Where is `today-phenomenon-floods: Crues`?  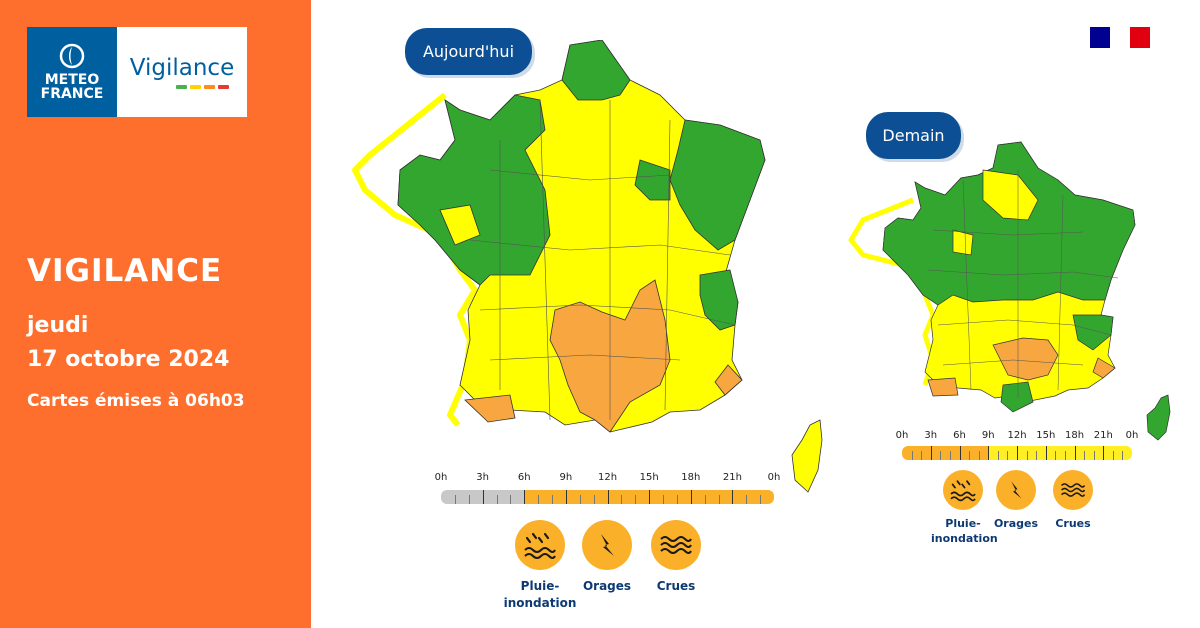
today-phenomenon-floods: Crues is located at coordinates (676, 557).